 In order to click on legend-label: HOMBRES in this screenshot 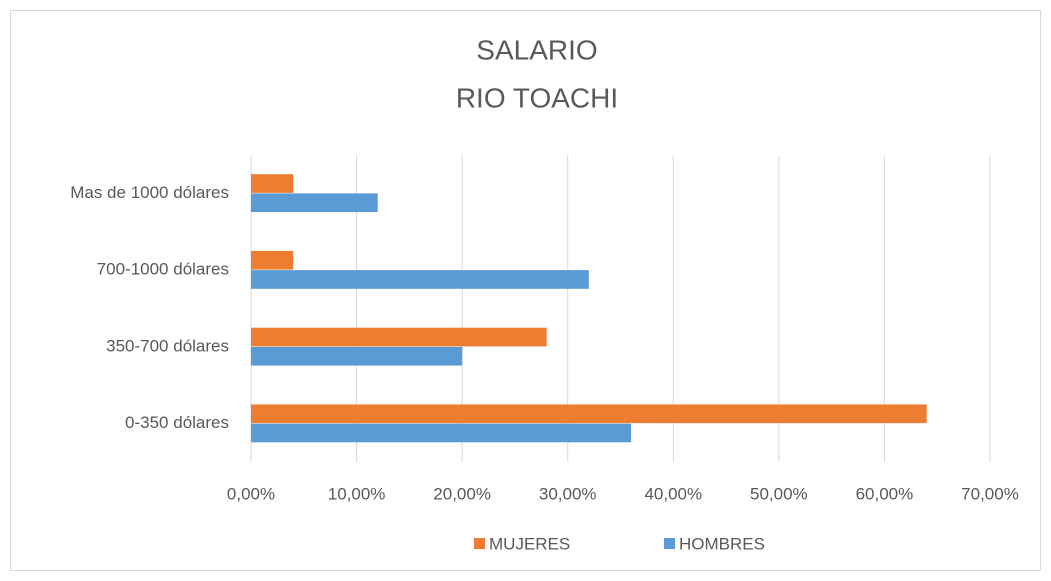, I will do `click(722, 543)`.